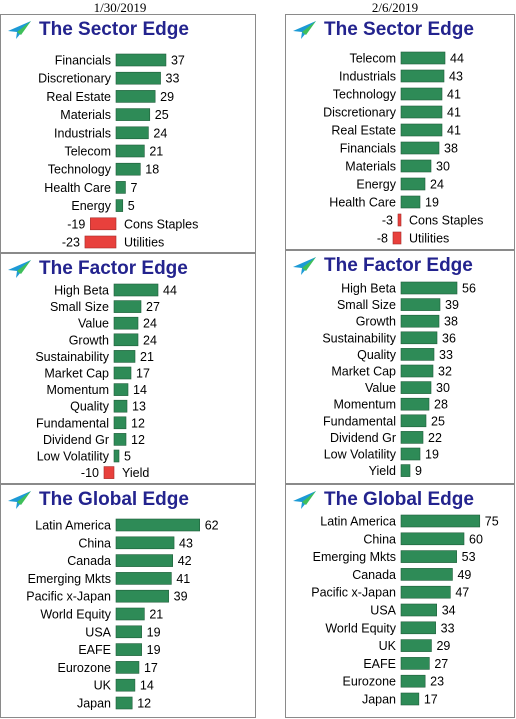 This screenshot has width=516, height=719. I want to click on value-label: 32, so click(445, 372).